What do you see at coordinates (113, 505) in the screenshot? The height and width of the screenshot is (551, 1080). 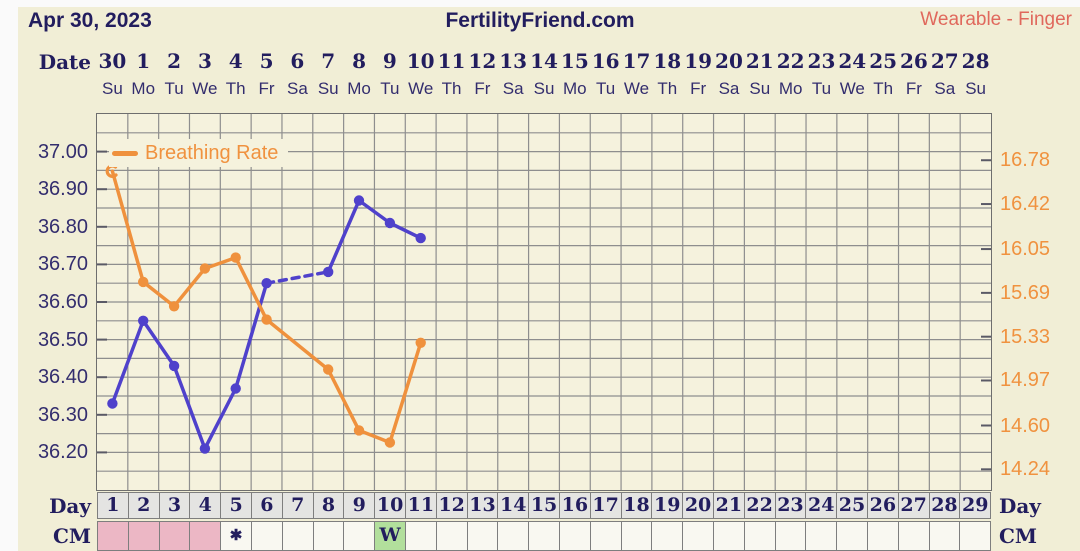 I see `day-cell: 1` at bounding box center [113, 505].